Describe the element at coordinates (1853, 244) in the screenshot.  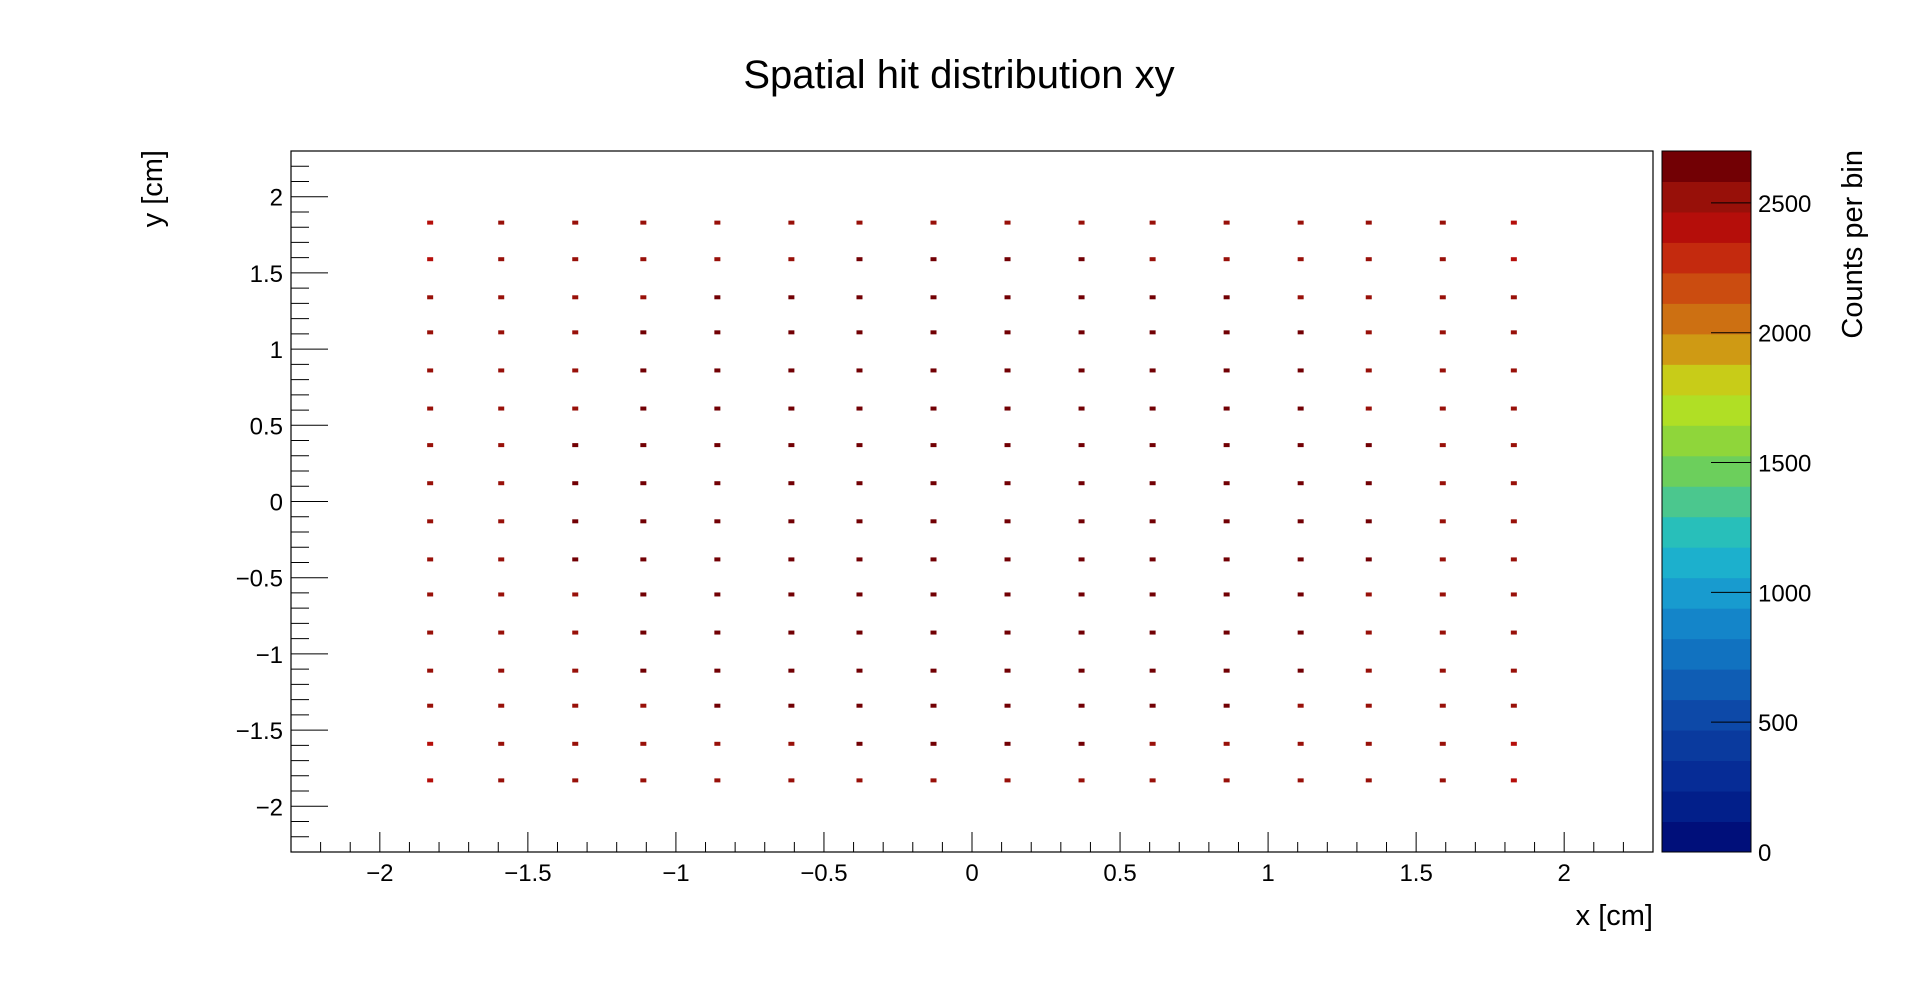
I see `color-scale-label: Counts per bin` at that location.